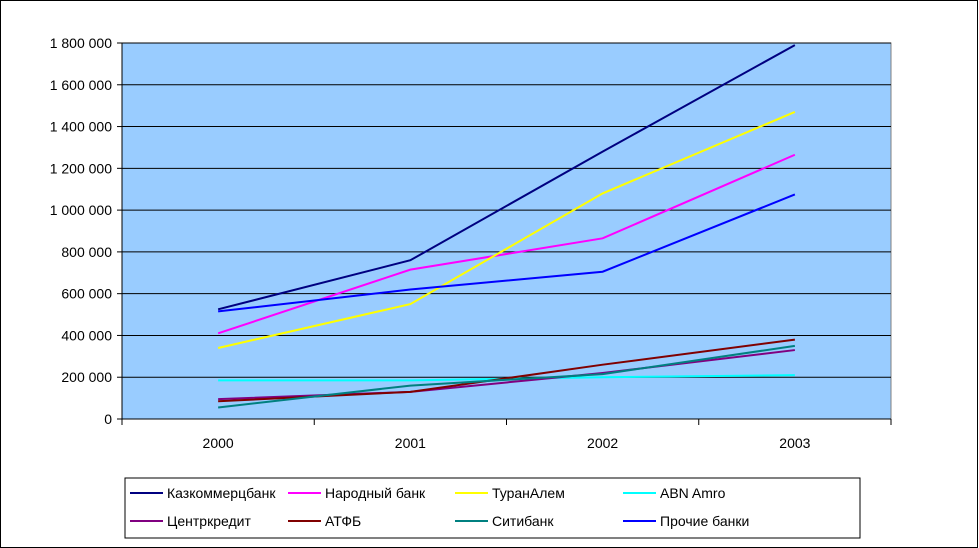  Describe the element at coordinates (693, 493) in the screenshot. I see `legend-label: ABN Amro` at that location.